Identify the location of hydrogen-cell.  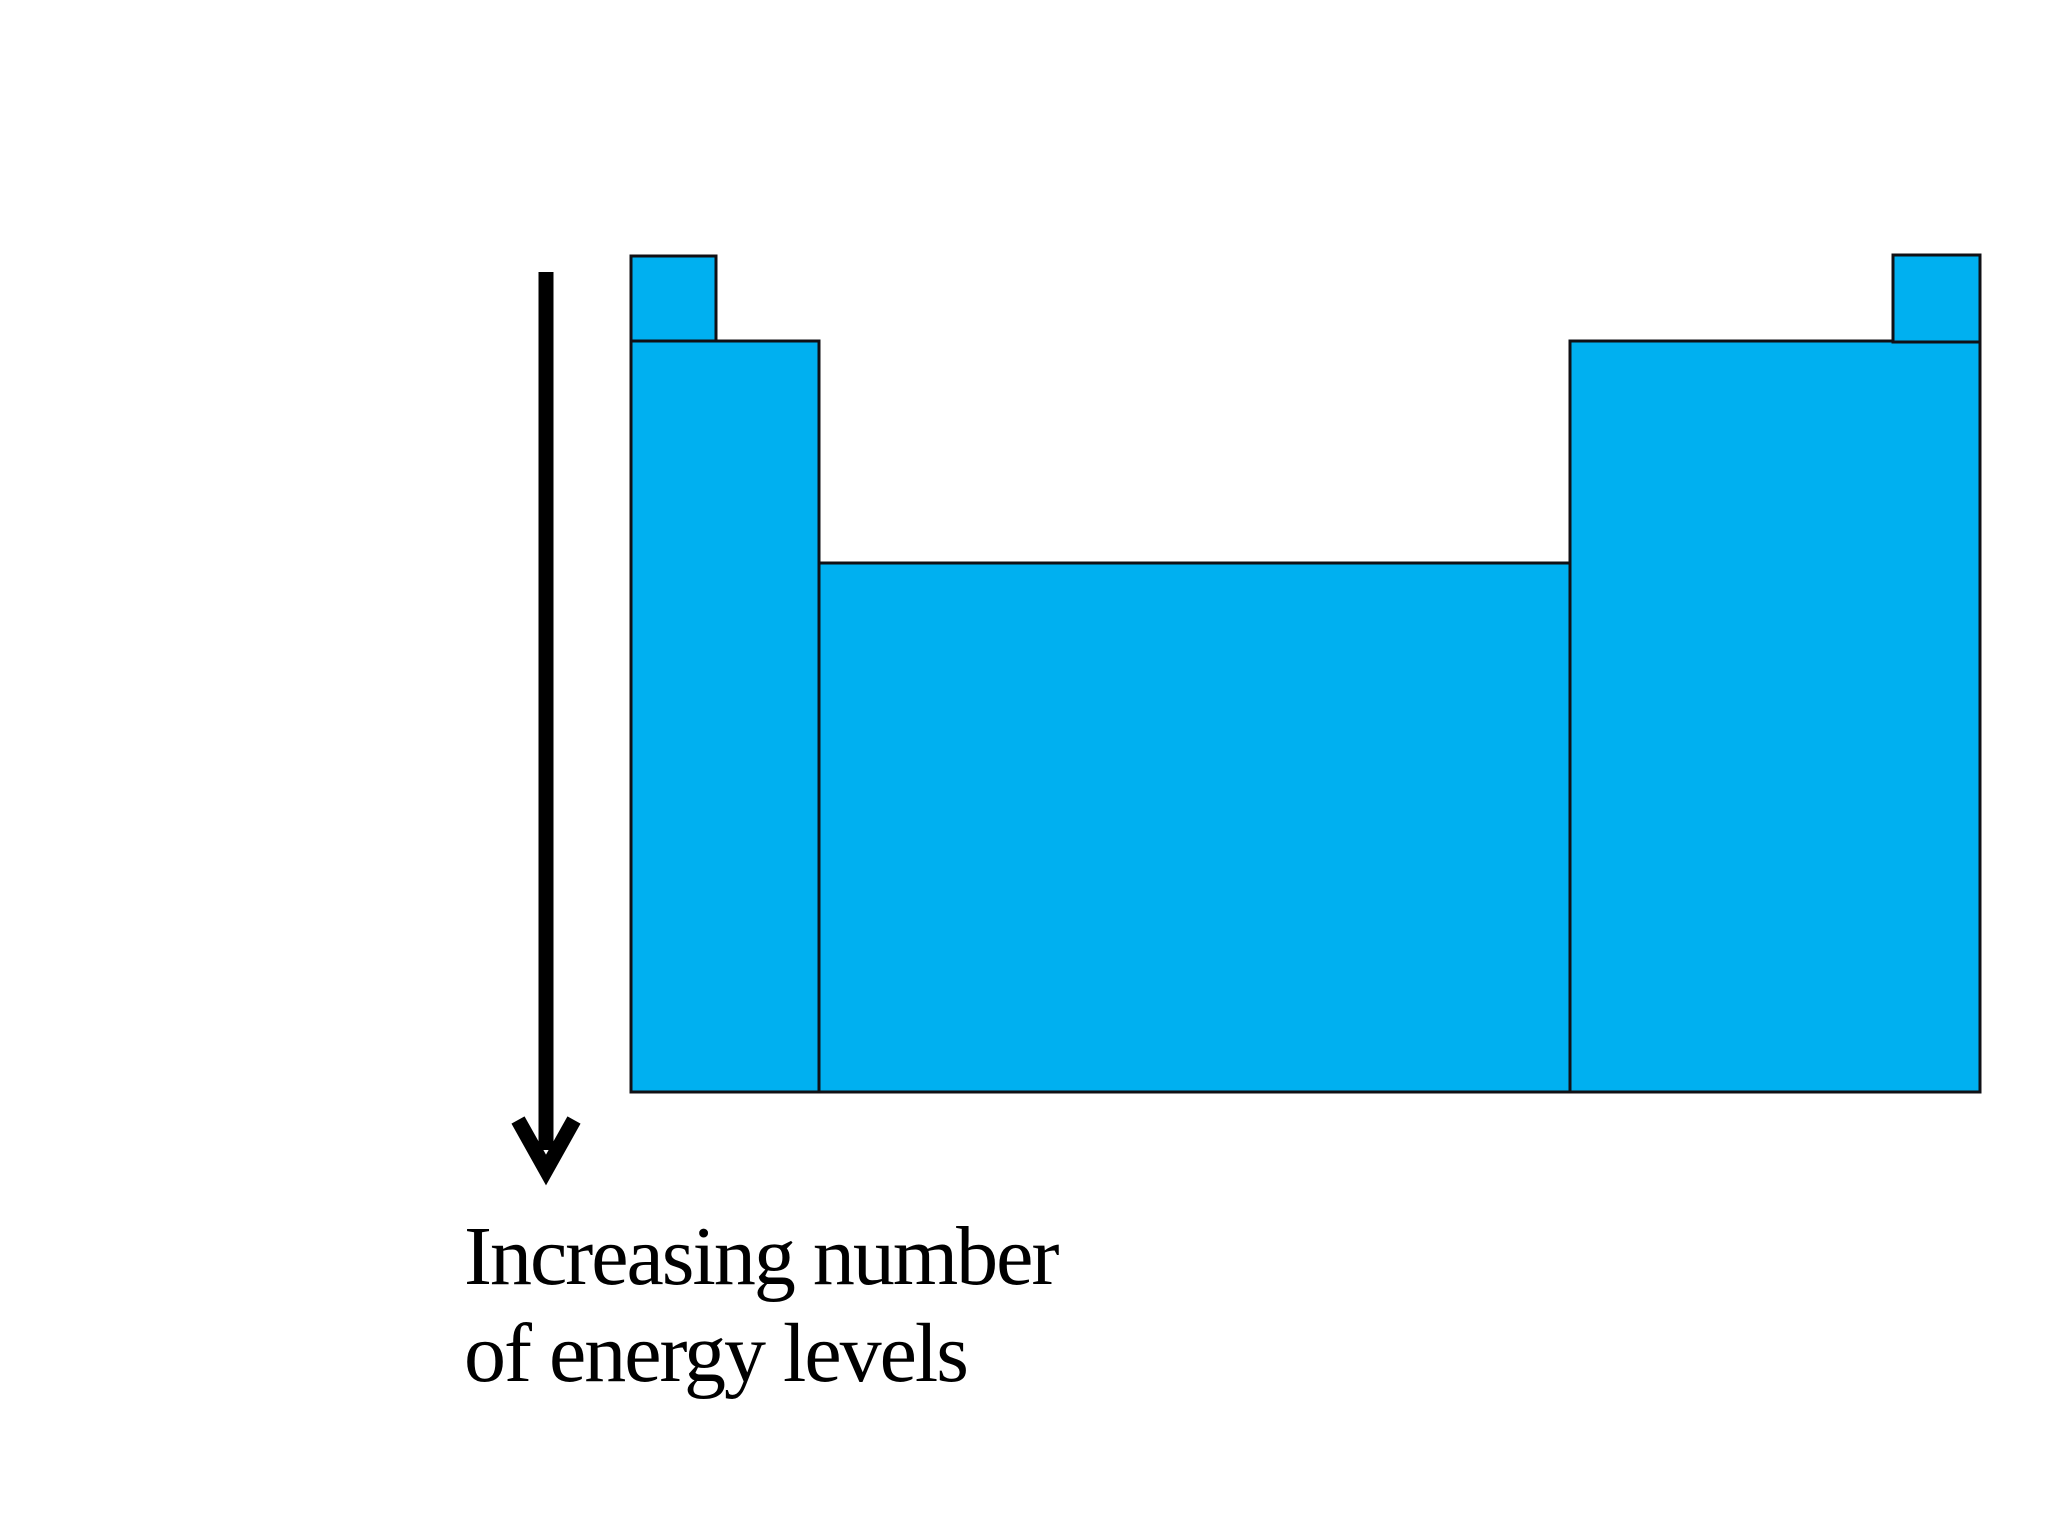
(673, 299).